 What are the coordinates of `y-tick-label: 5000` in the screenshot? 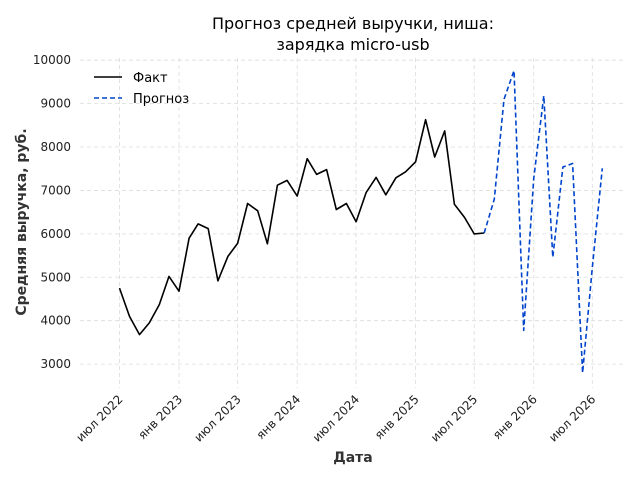 It's located at (55, 277).